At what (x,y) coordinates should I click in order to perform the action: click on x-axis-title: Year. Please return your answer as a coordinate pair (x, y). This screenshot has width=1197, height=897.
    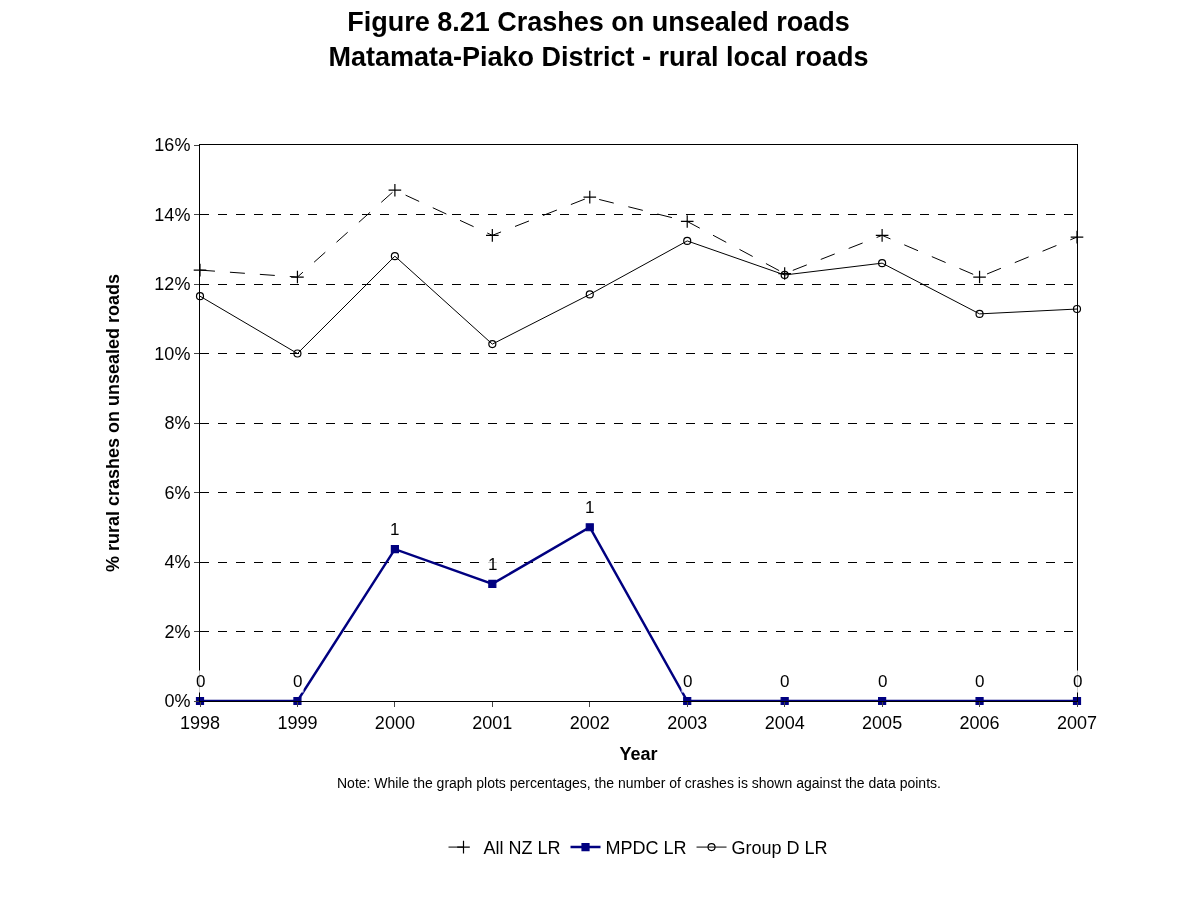
    Looking at the image, I should click on (638, 753).